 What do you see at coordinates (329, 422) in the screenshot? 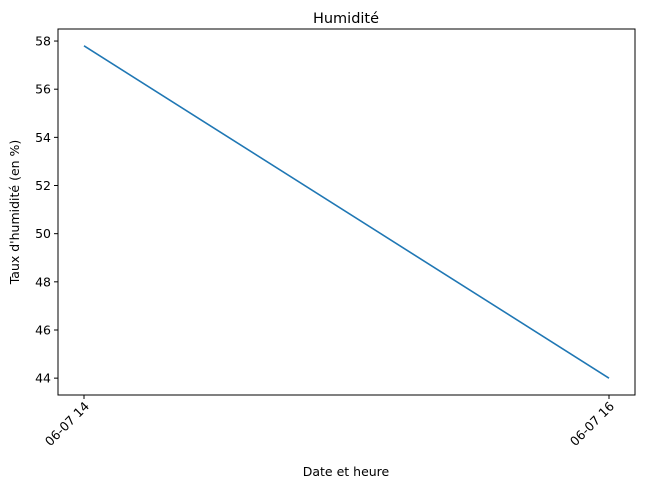
I see `x-axis: 06-07 14 06-07 16` at bounding box center [329, 422].